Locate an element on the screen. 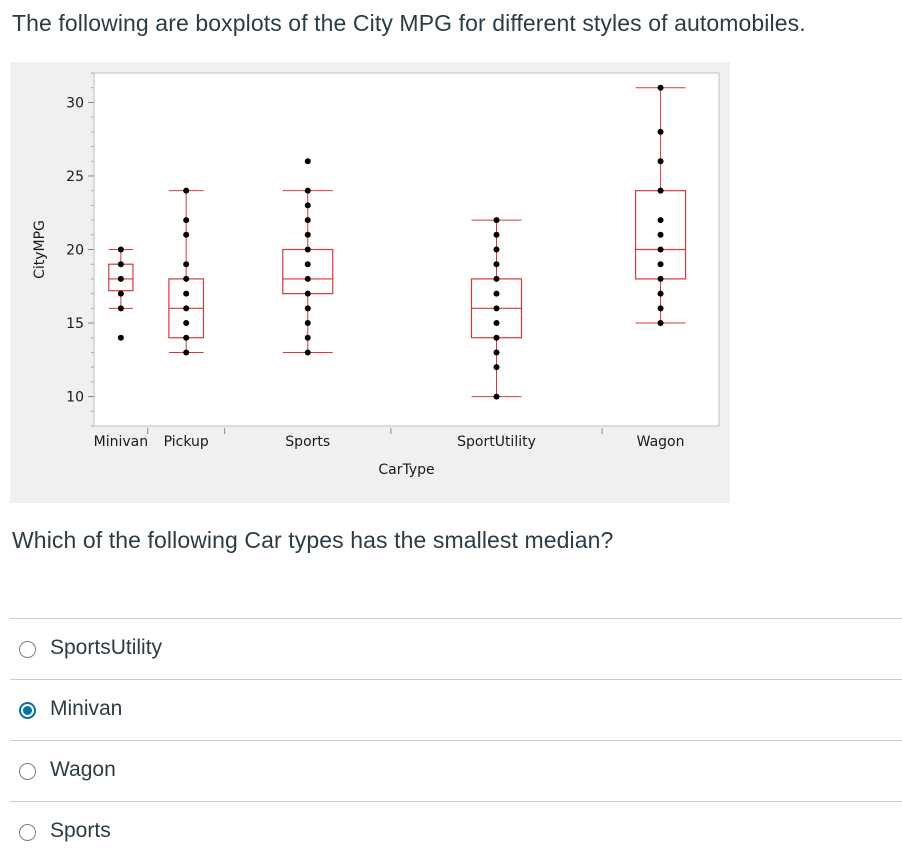  y-tick-label: 30 is located at coordinates (75, 103).